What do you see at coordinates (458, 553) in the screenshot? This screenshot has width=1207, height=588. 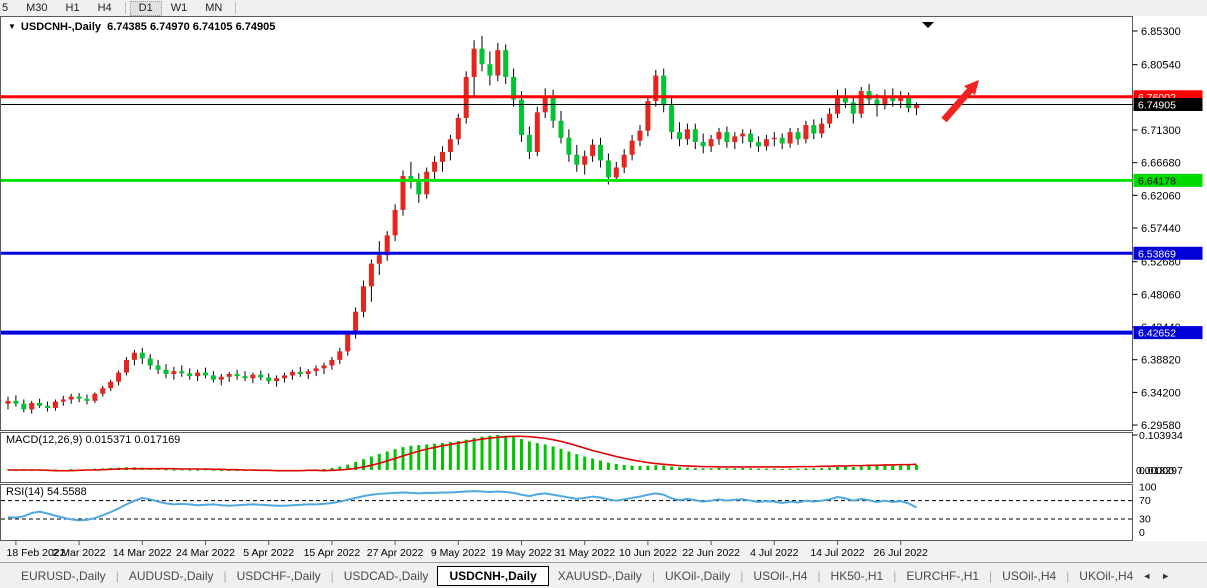 I see `date-label: 9 May 2022` at bounding box center [458, 553].